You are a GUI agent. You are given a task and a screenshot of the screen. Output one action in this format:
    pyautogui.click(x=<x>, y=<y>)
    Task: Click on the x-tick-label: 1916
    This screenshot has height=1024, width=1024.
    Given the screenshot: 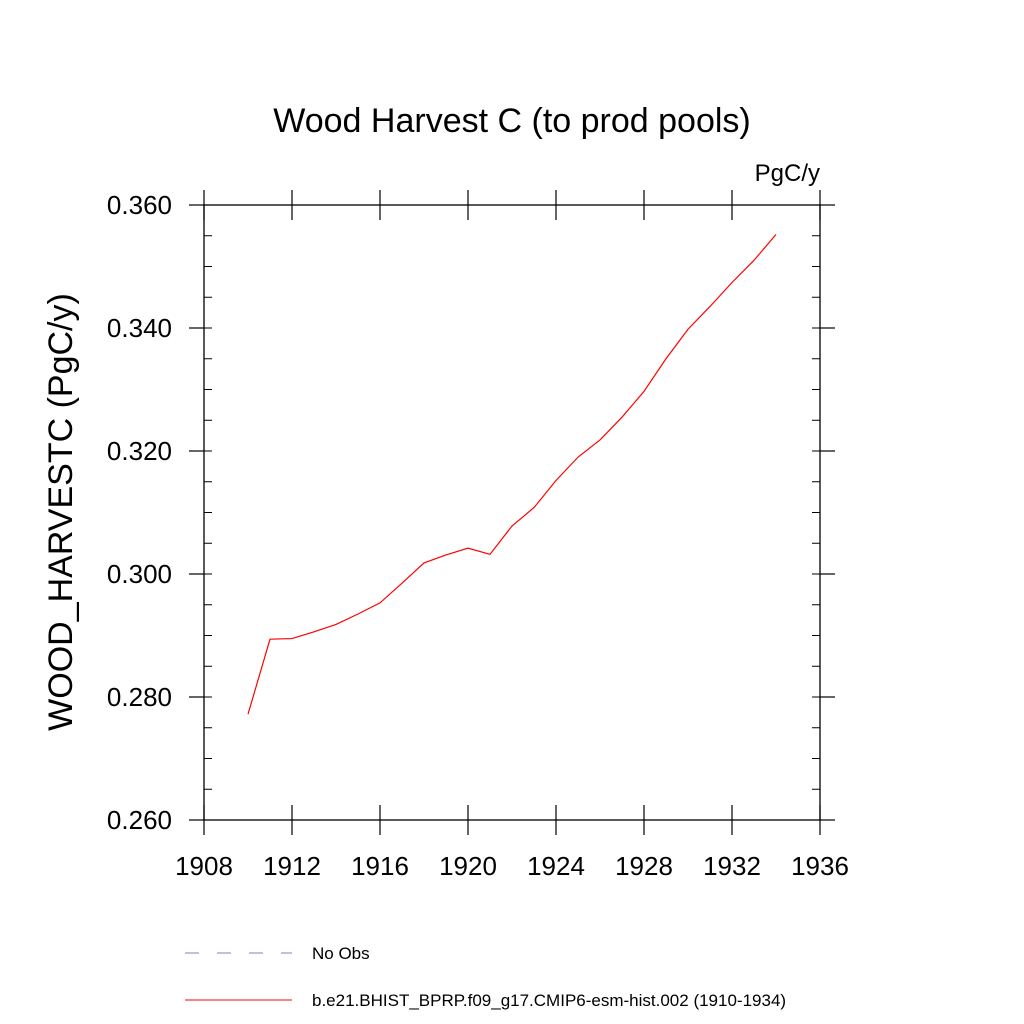 What is the action you would take?
    pyautogui.click(x=380, y=866)
    